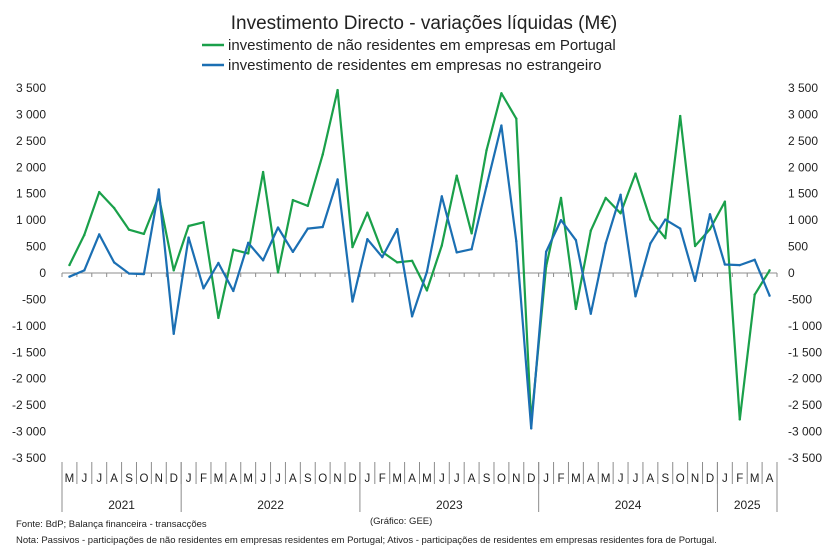 The height and width of the screenshot is (559, 839). I want to click on y-tick-label-right: -3 500, so click(805, 458).